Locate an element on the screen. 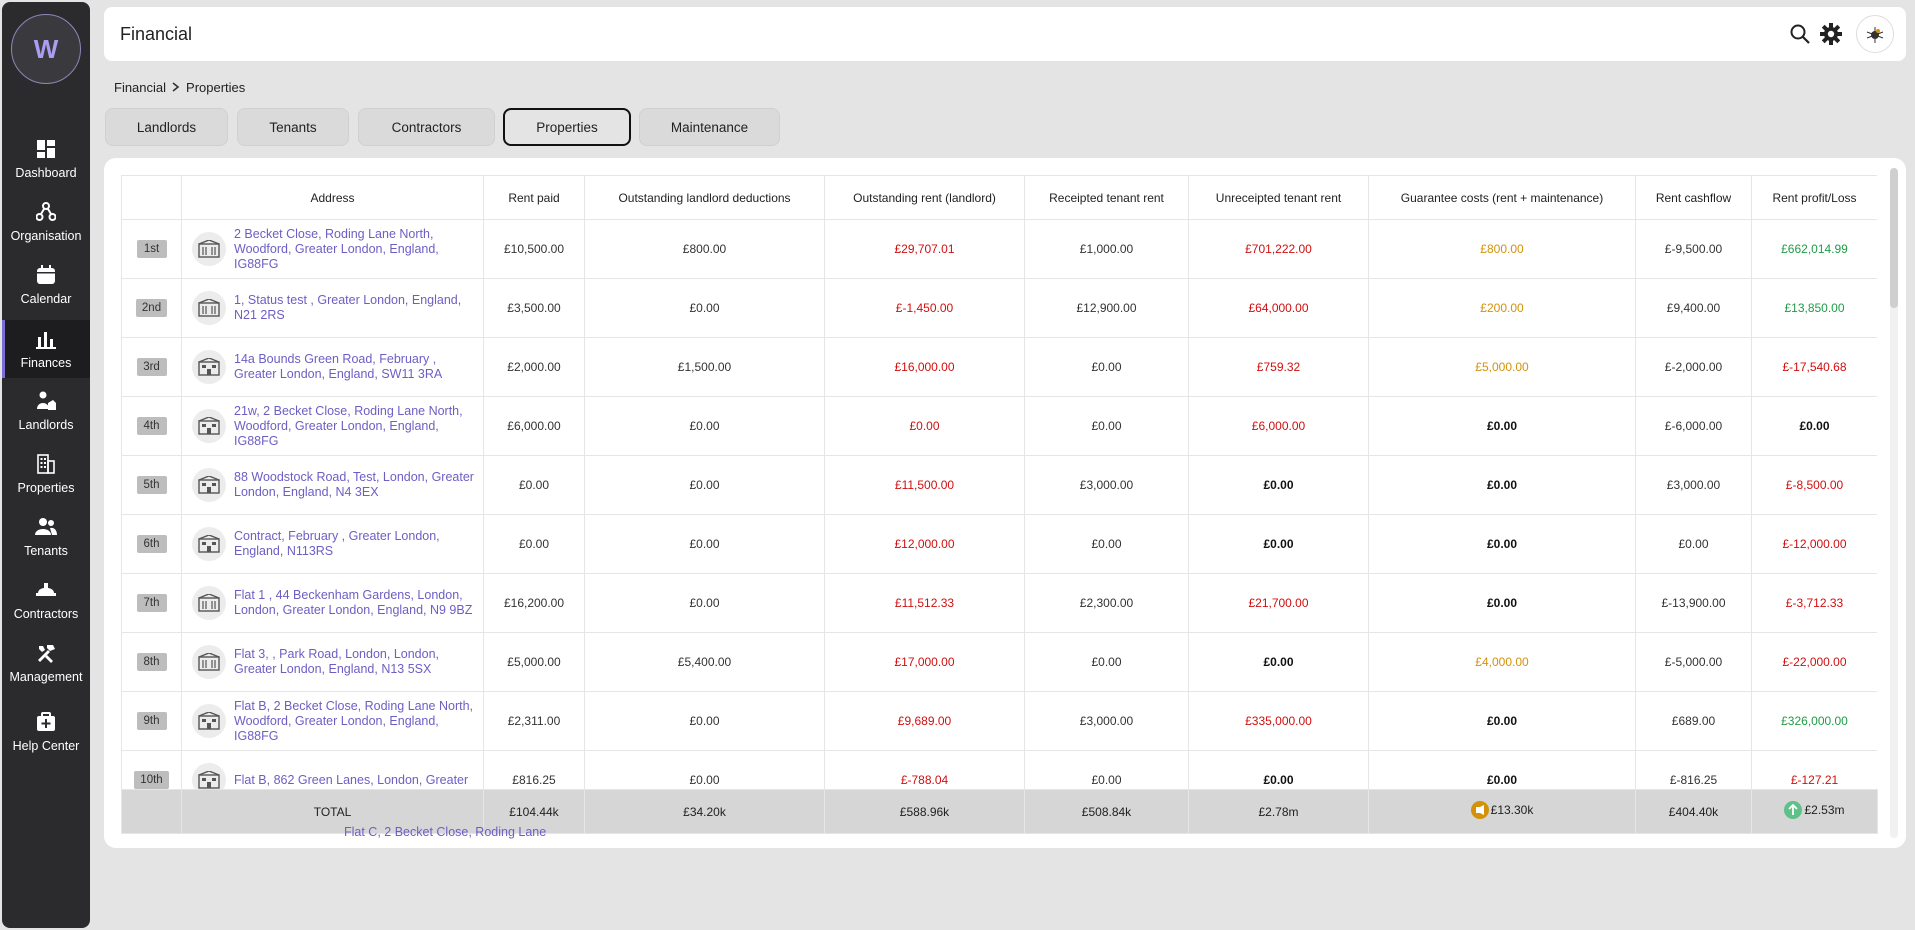 This screenshot has height=930, width=1915. tab-tenants: Tenants is located at coordinates (293, 127).